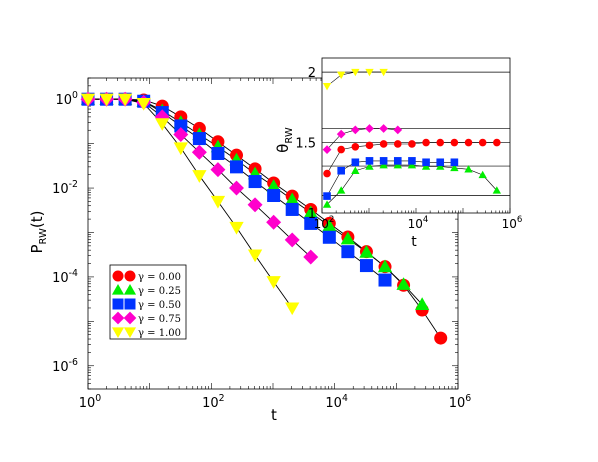  Describe the element at coordinates (90, 402) in the screenshot. I see `x-tick-label: 10⁰` at that location.